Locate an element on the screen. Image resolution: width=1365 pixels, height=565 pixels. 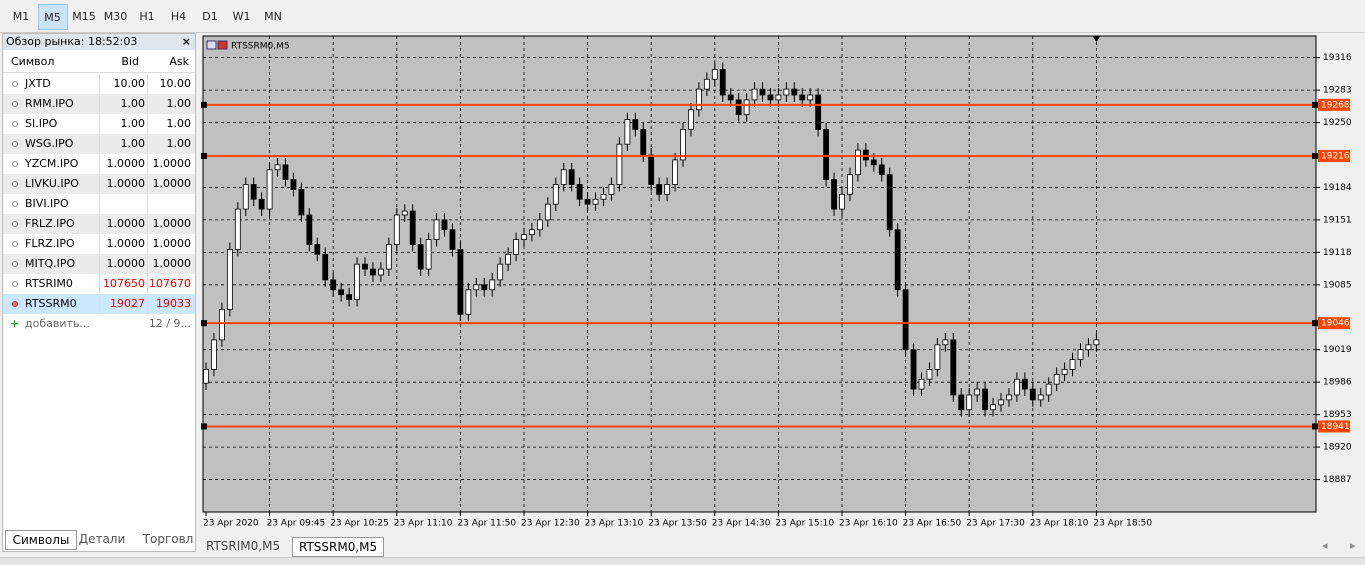
column-header: Bid is located at coordinates (130, 61).